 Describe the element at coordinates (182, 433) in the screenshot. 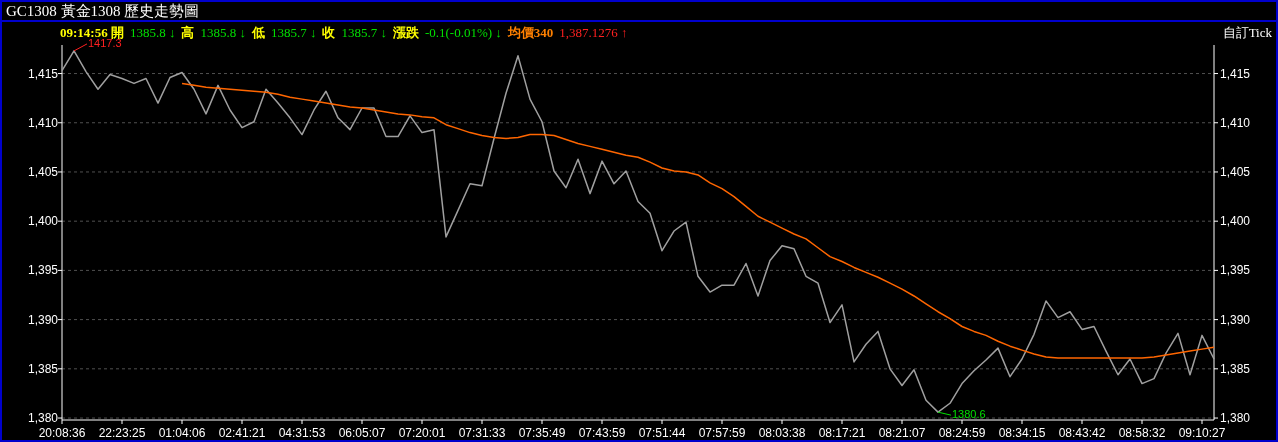

I see `x-tick-label: 01:04:06` at that location.